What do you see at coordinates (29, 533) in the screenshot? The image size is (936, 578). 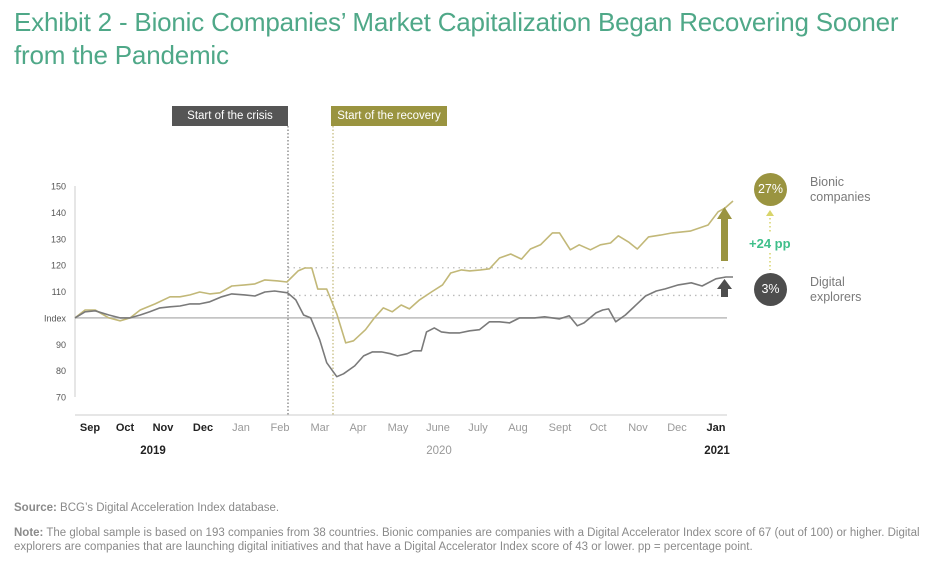 I see `note-label: Note:` at bounding box center [29, 533].